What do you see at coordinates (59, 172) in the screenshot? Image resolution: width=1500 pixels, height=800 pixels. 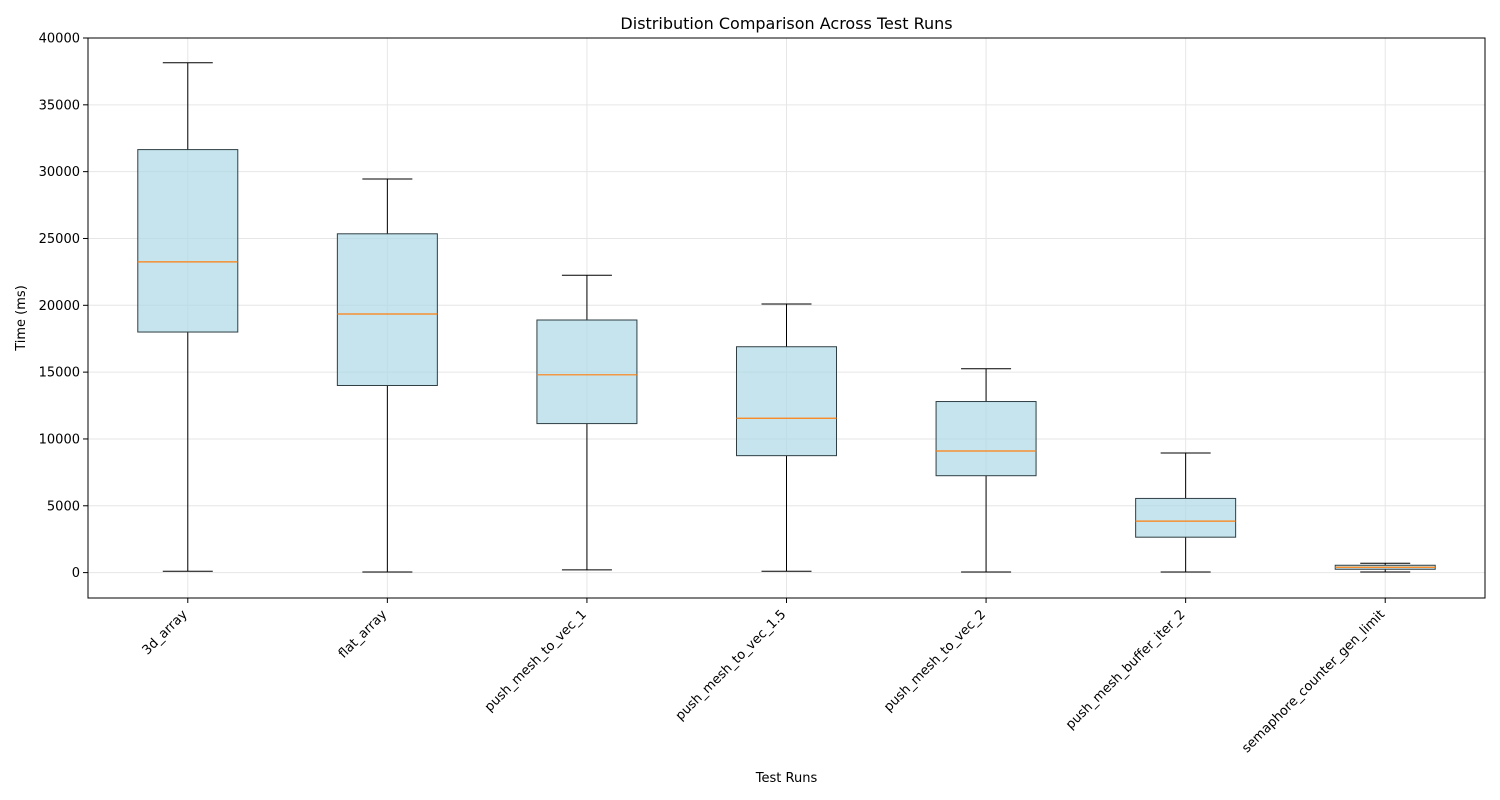 I see `y-tick-label: 30000` at bounding box center [59, 172].